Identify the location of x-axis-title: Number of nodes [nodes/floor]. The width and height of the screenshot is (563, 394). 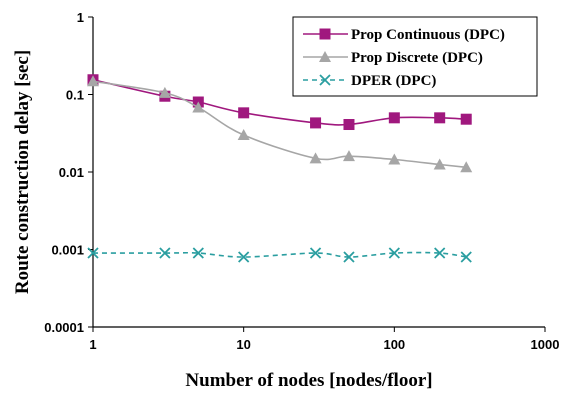
(308, 380).